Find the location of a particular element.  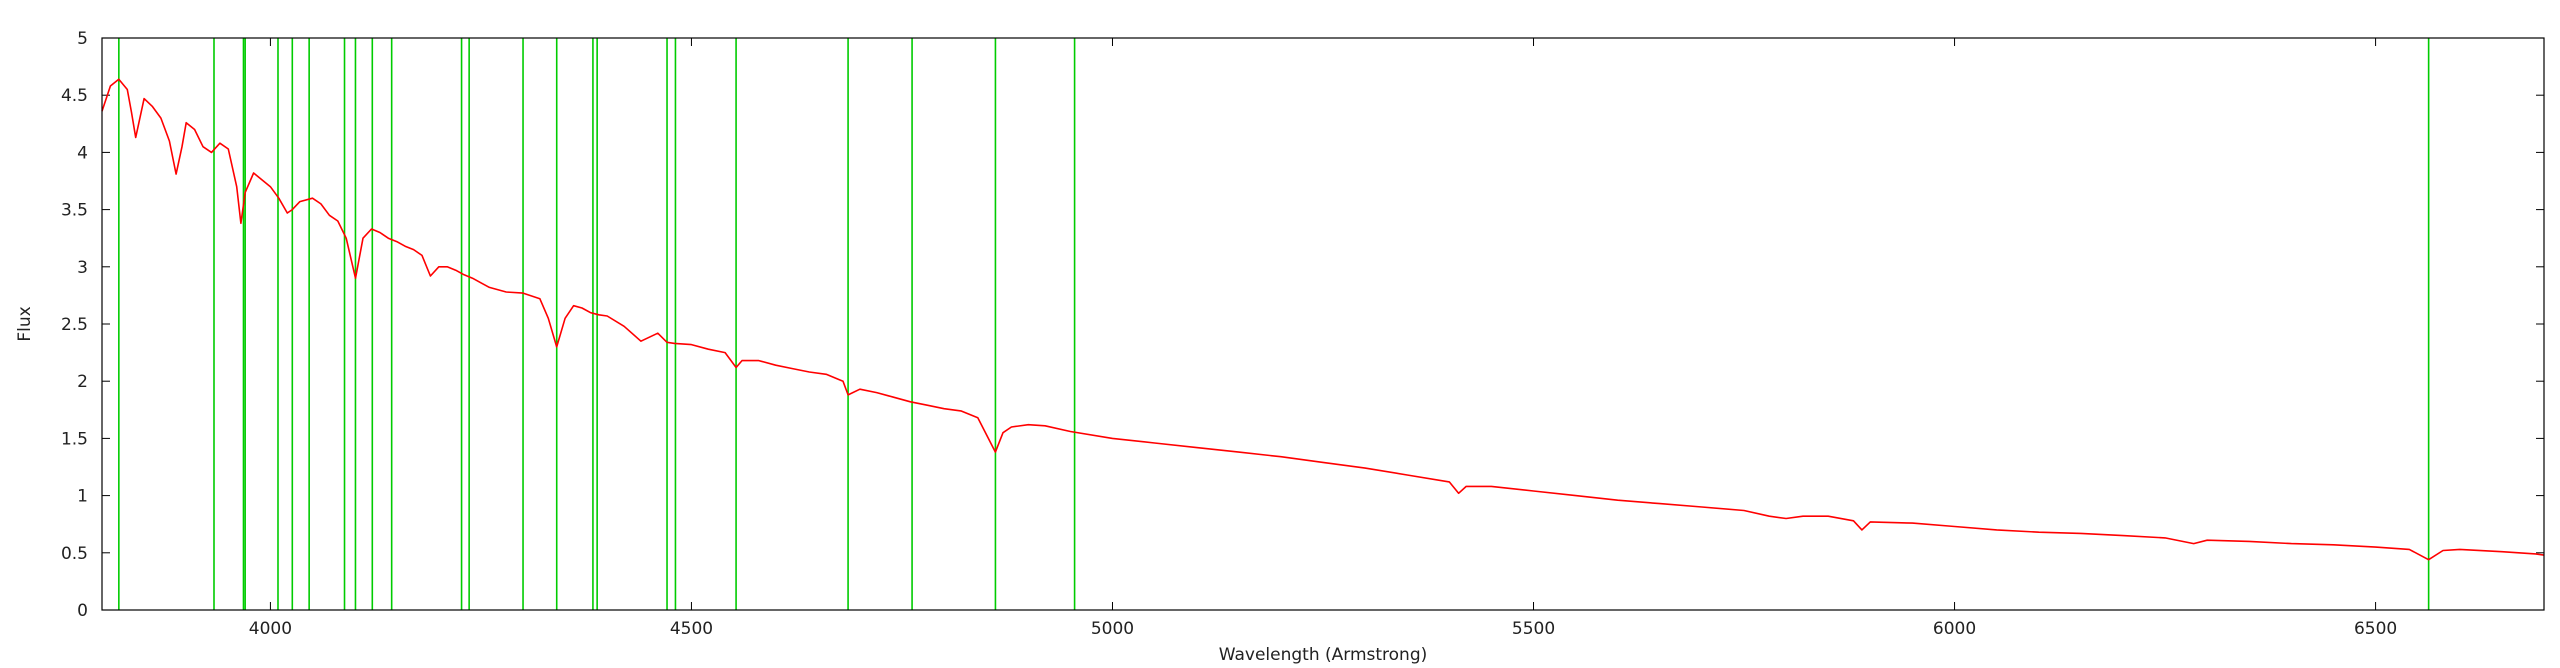

x-tick-label: 5500 is located at coordinates (1533, 629).